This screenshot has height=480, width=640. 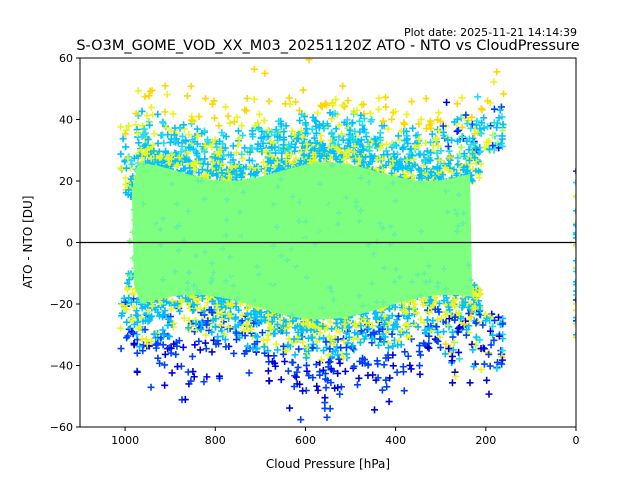 What do you see at coordinates (66, 58) in the screenshot?
I see `y-tick-label: 60` at bounding box center [66, 58].